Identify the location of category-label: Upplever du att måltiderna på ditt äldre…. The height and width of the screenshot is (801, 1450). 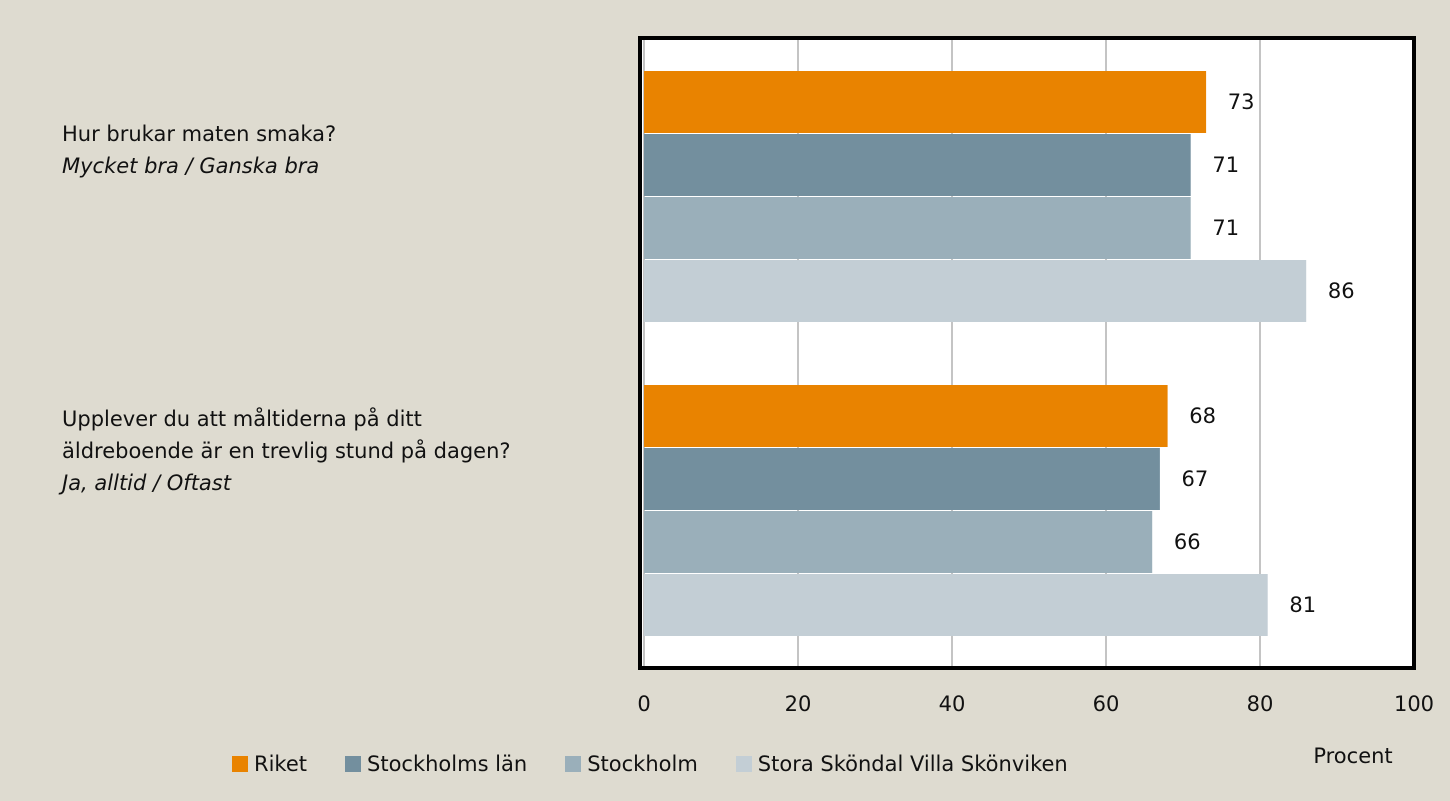
(302, 451).